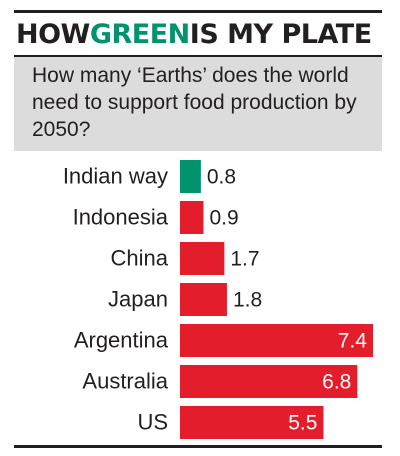 This screenshot has height=456, width=400. I want to click on category-label: China, so click(140, 258).